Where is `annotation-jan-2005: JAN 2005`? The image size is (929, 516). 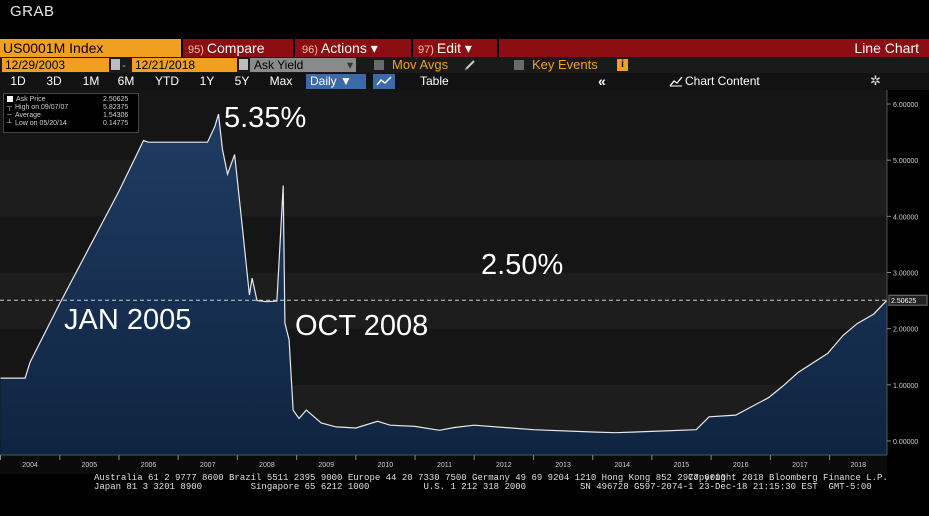
annotation-jan-2005: JAN 2005 is located at coordinates (128, 320).